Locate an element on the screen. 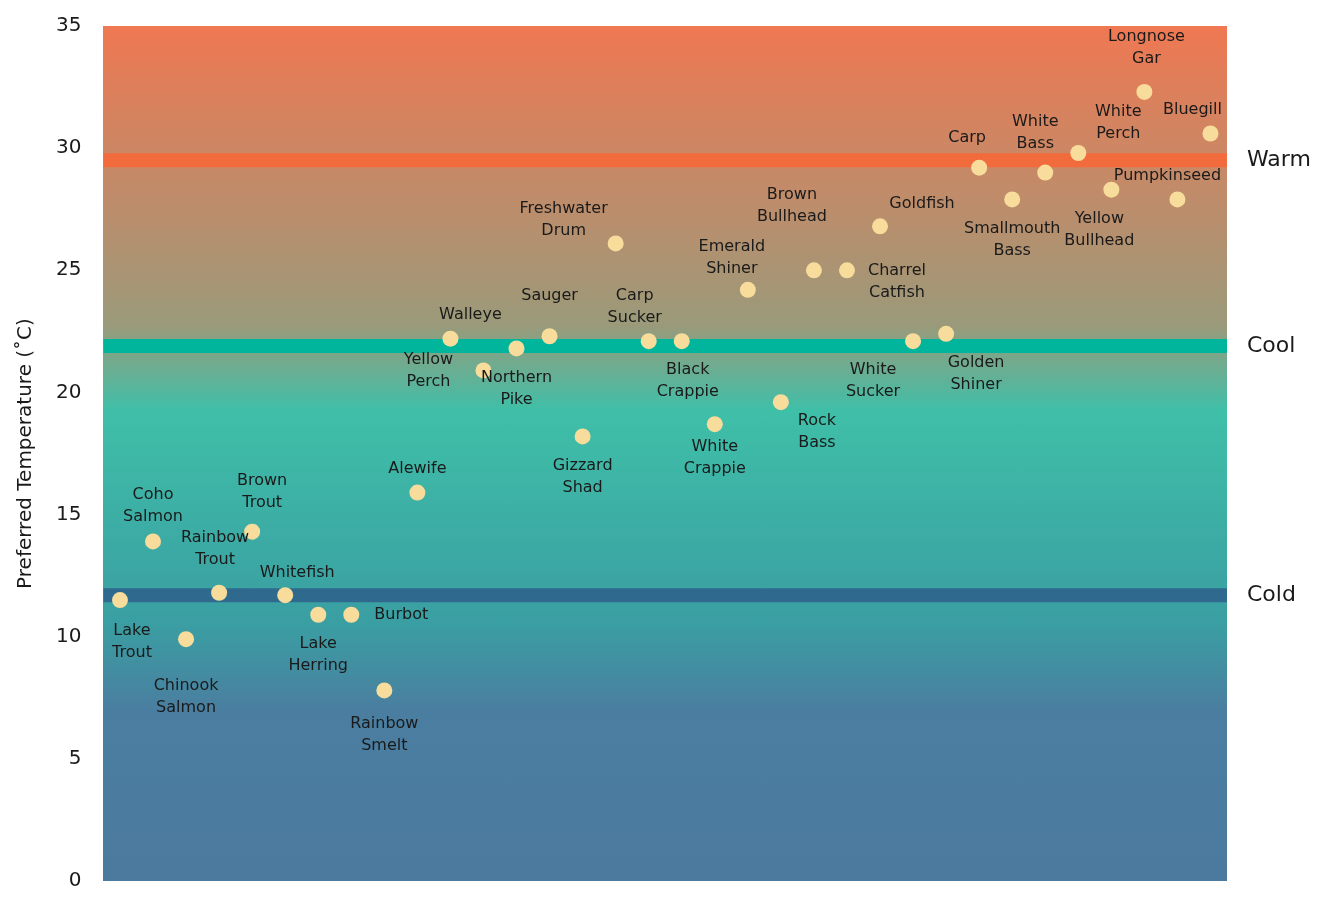  y-axis-title: Preferred Temperature (˚C) is located at coordinates (24, 453).